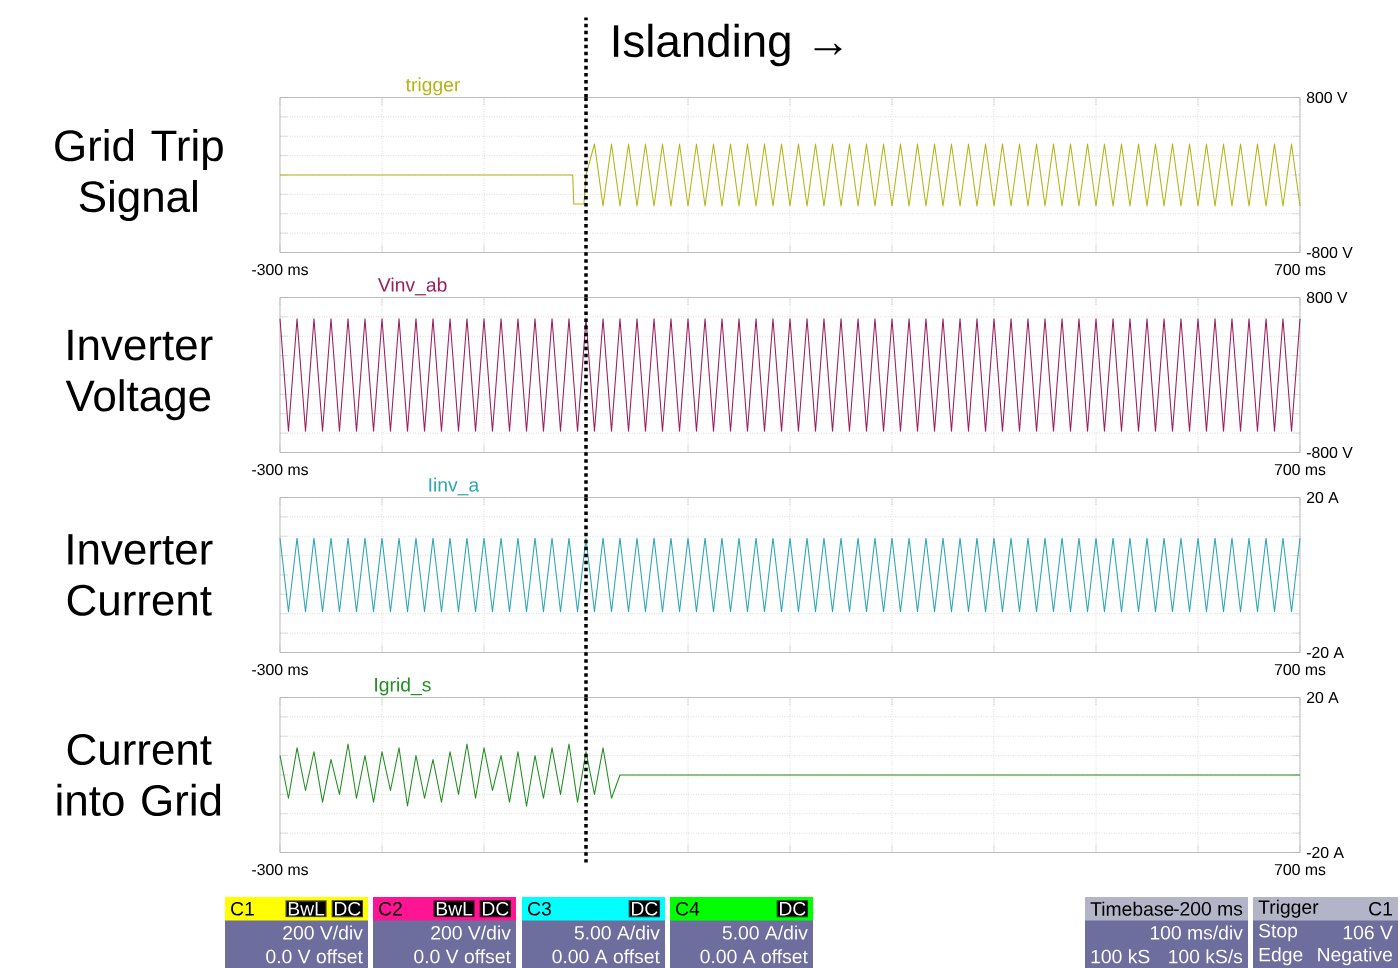  Describe the element at coordinates (403, 686) in the screenshot. I see `text: Igrid_s` at that location.